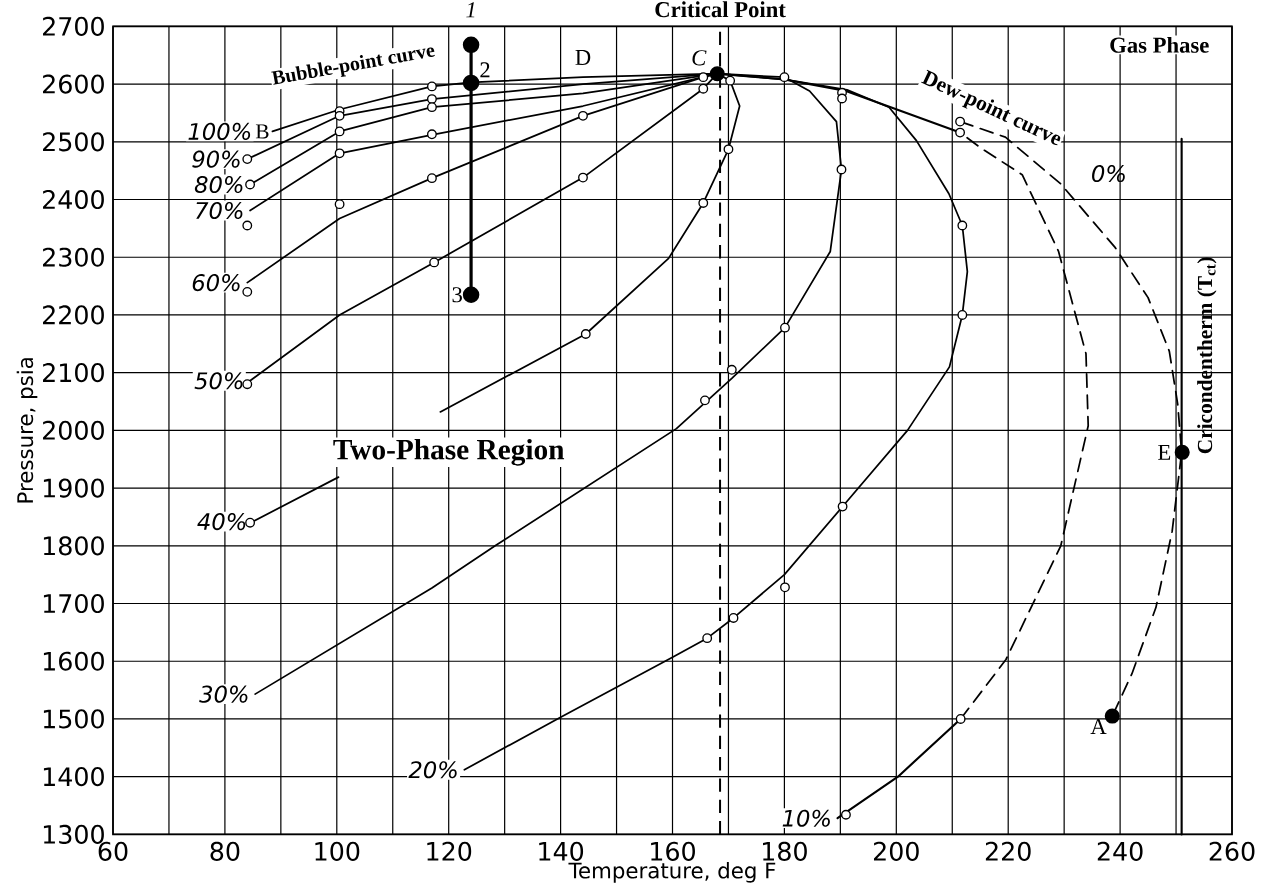 The image size is (1265, 896). I want to click on y-tick-label: 2600, so click(73, 84).